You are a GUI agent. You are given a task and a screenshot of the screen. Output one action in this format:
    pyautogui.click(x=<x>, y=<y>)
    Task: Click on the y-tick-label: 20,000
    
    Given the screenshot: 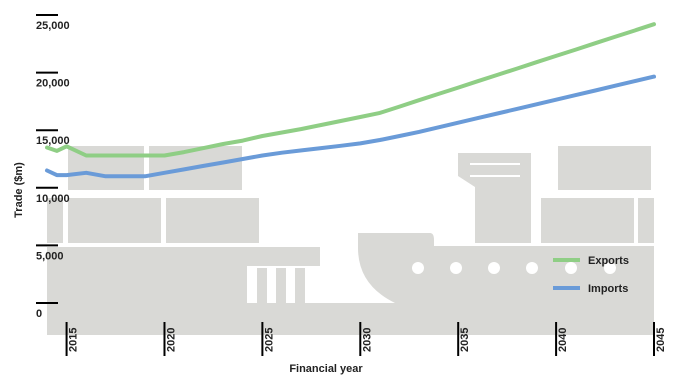 What is the action you would take?
    pyautogui.click(x=53, y=84)
    